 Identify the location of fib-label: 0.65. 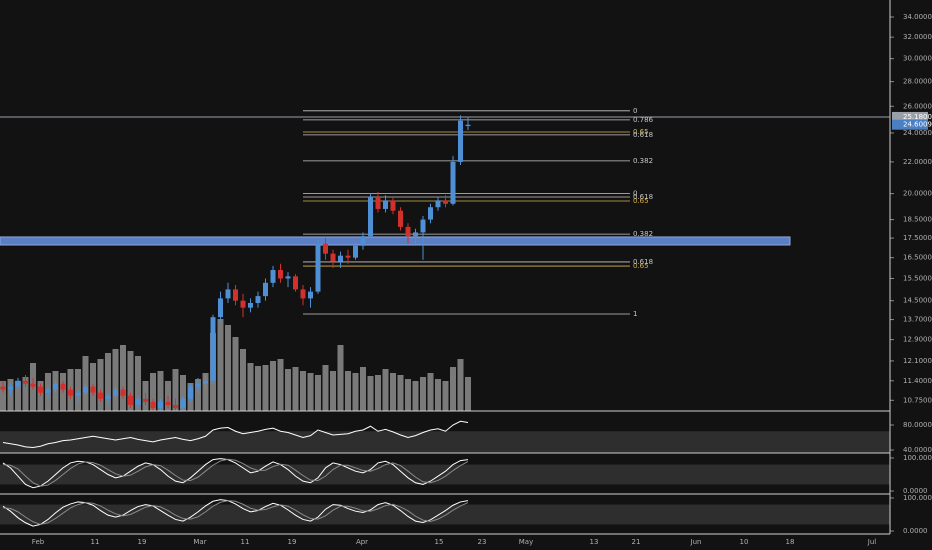
(641, 266).